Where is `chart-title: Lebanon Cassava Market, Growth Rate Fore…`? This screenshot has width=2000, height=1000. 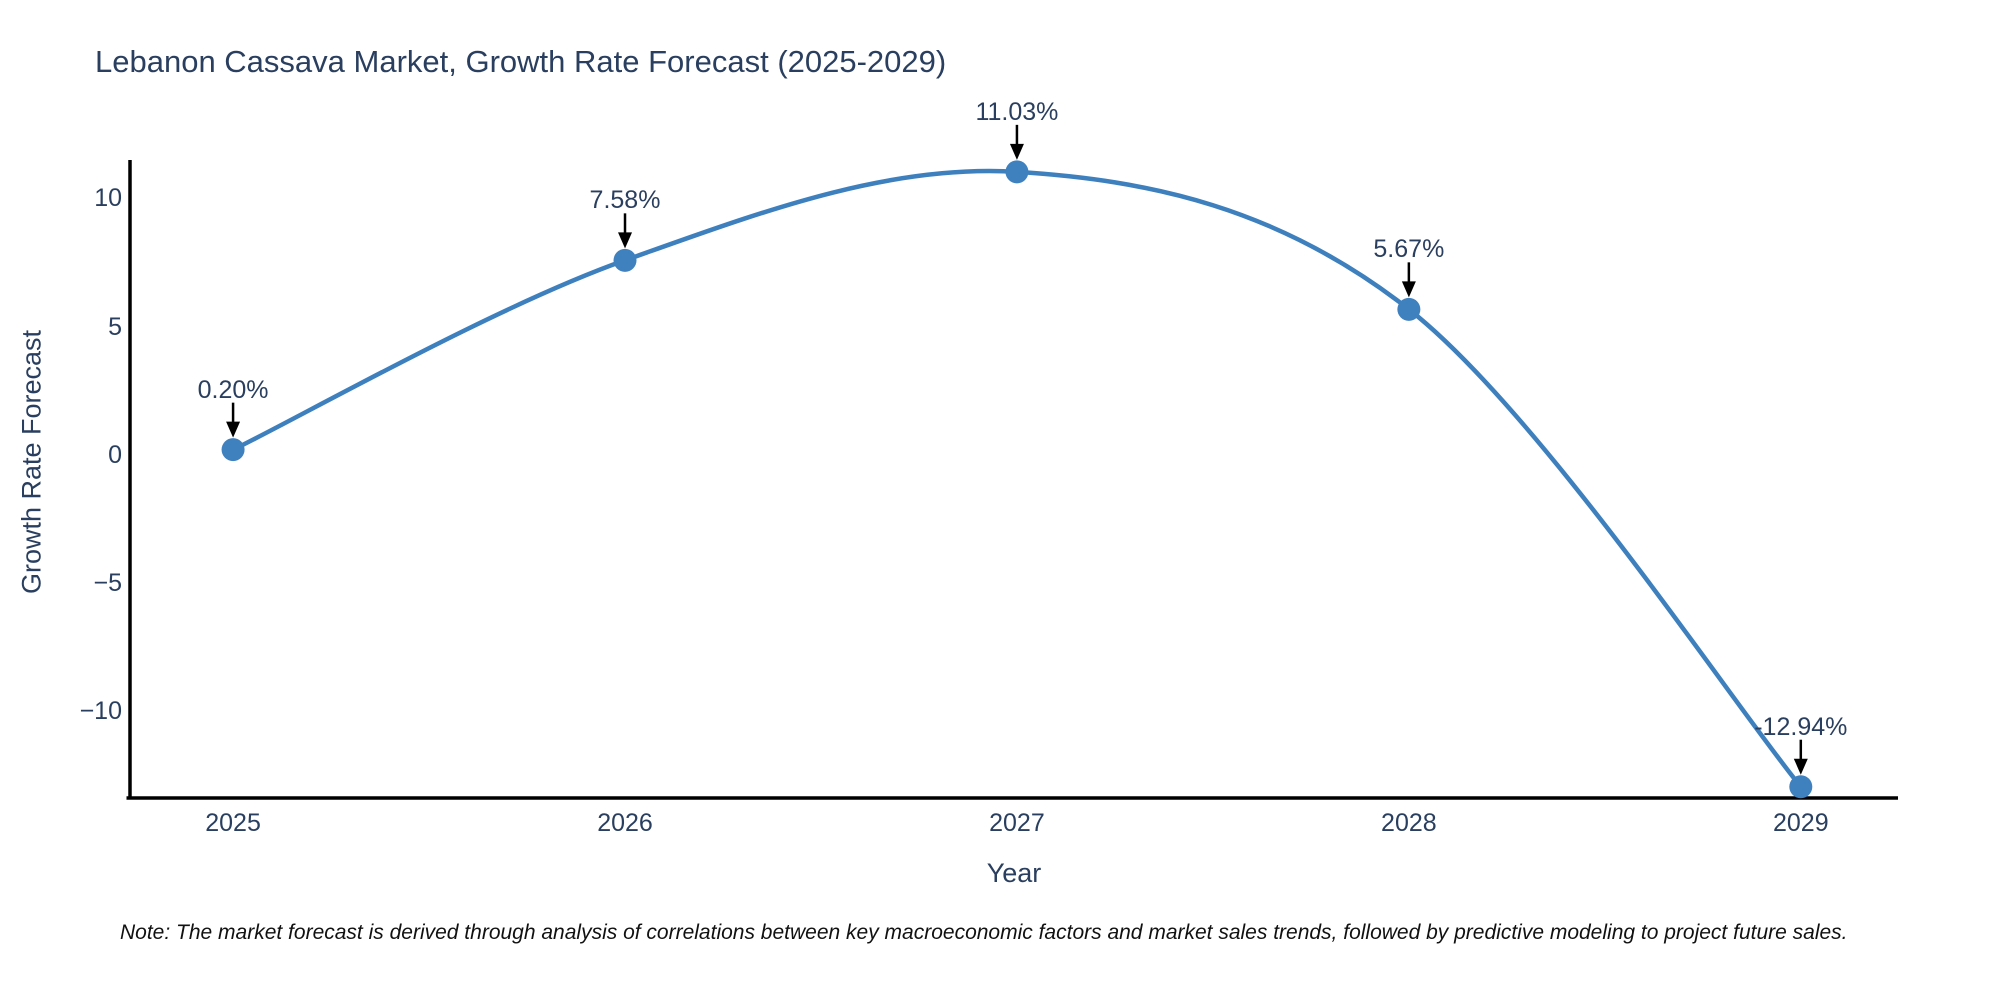 chart-title: Lebanon Cassava Market, Growth Rate Fore… is located at coordinates (521, 61).